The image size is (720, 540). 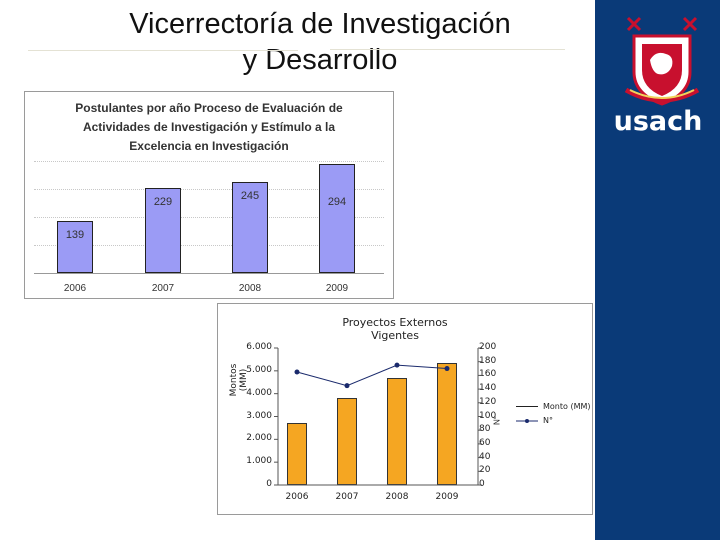 I want to click on legend-label: N°, so click(x=548, y=420).